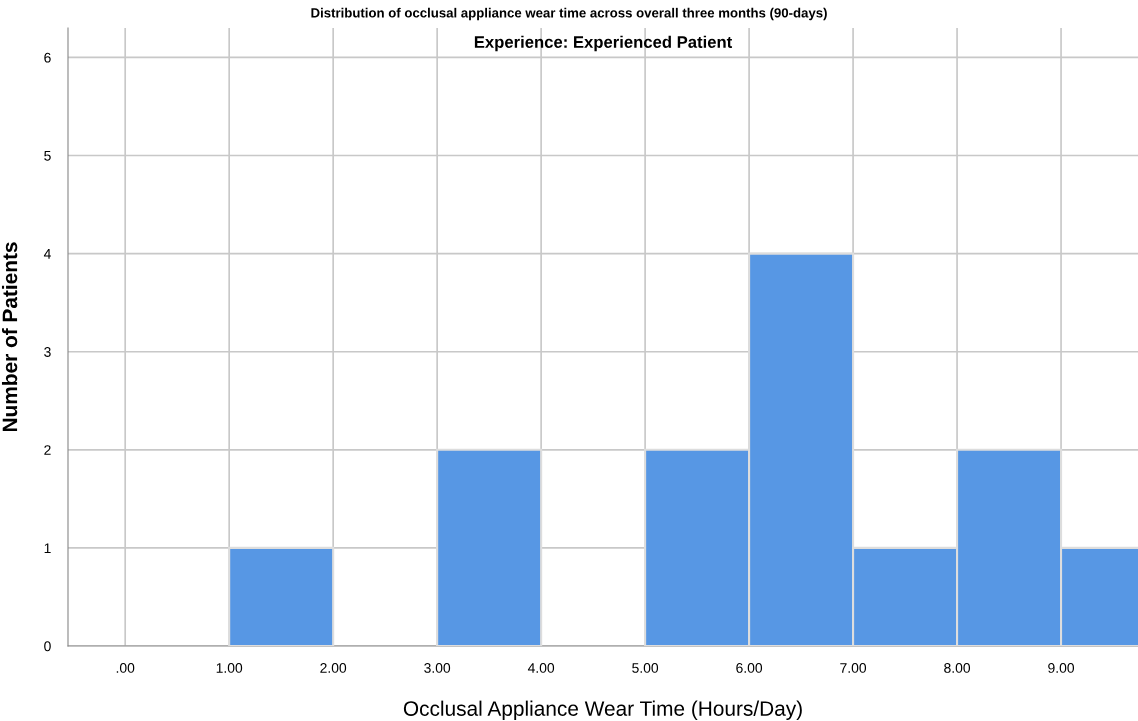 This screenshot has width=1138, height=721. I want to click on x-tick-label: .00, so click(125, 668).